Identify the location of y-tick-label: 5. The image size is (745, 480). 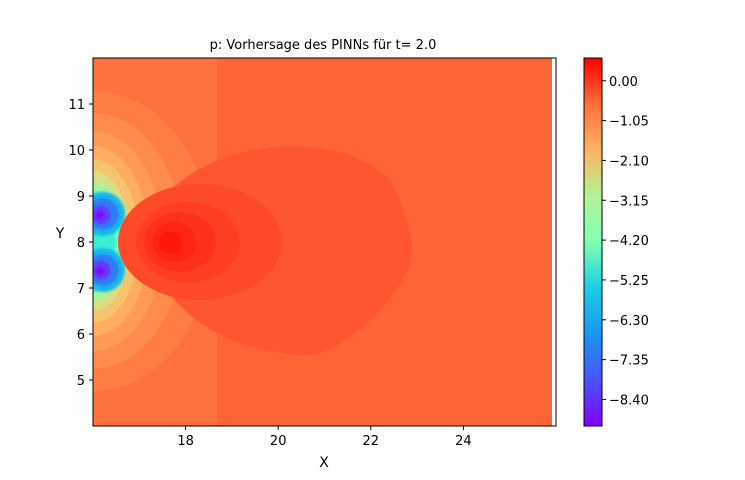
(81, 381).